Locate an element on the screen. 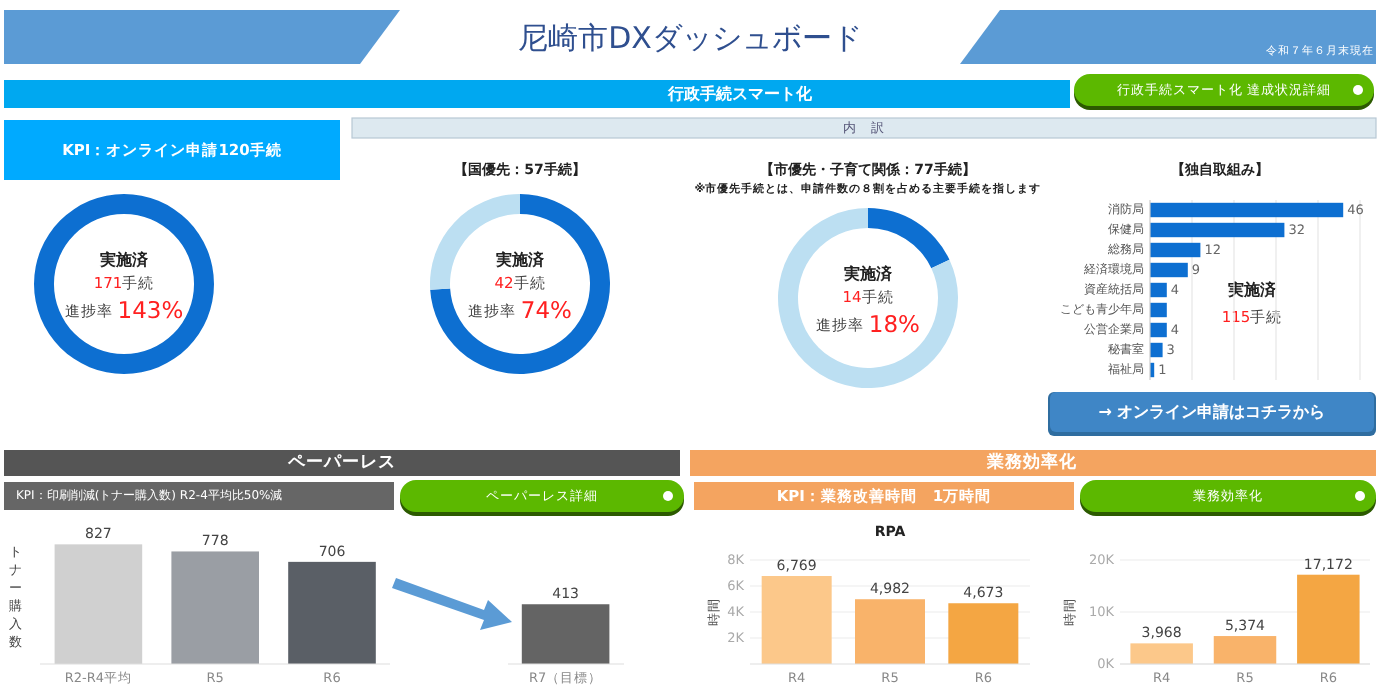 This screenshot has height=690, width=1380. annotation: 実施済 is located at coordinates (1252, 289).